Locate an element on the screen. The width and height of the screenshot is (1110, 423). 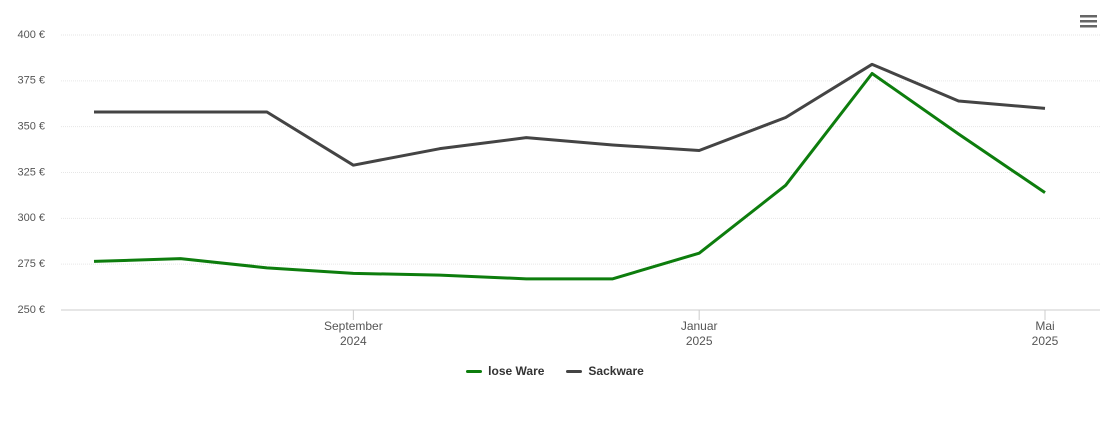
menu-icon is located at coordinates (1088, 21).